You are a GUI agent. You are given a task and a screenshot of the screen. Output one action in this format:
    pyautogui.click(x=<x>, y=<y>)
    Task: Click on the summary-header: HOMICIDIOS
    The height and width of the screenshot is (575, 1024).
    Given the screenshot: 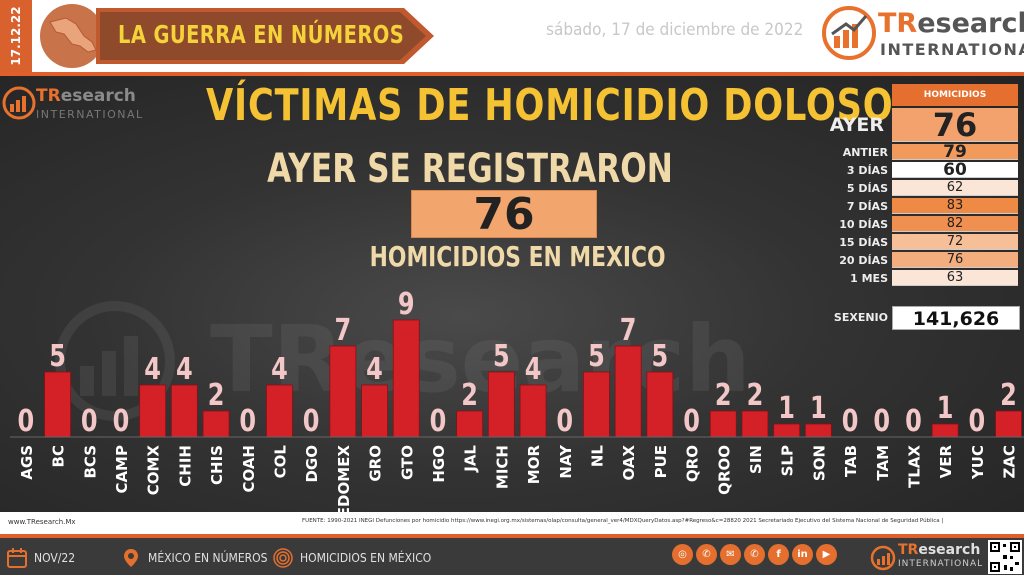 What is the action you would take?
    pyautogui.click(x=955, y=95)
    